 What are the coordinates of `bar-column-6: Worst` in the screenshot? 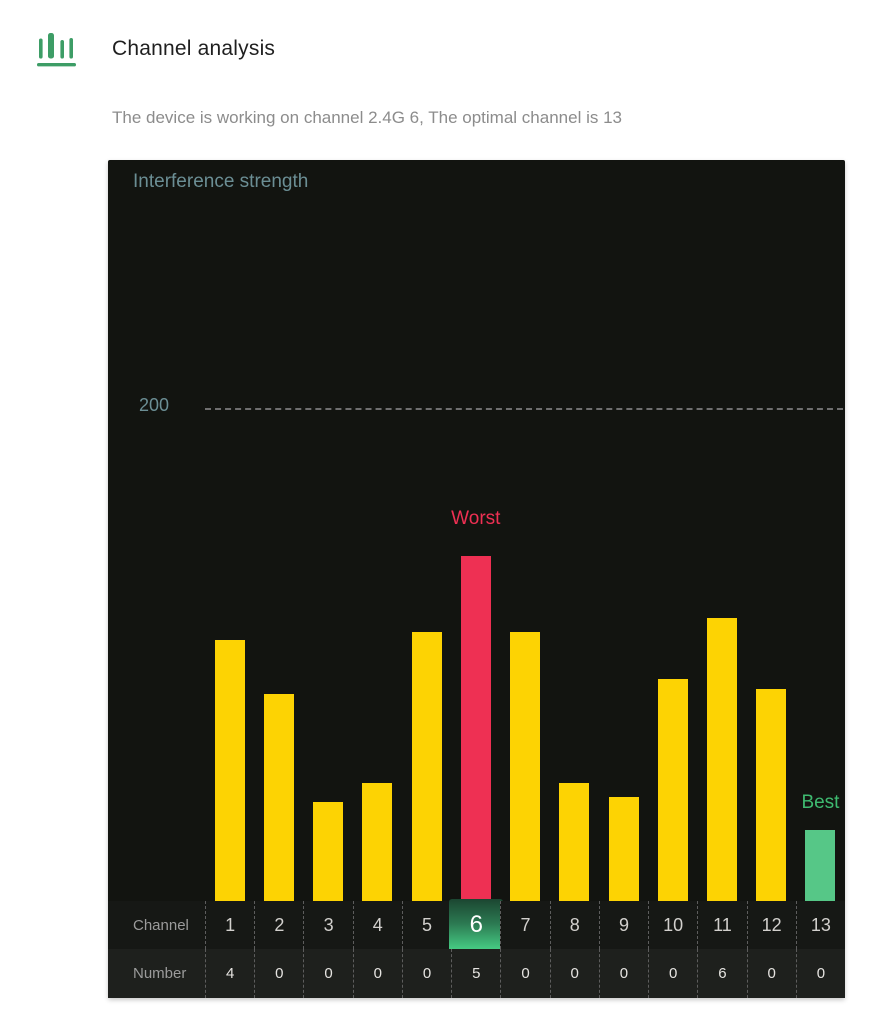 It's located at (475, 530).